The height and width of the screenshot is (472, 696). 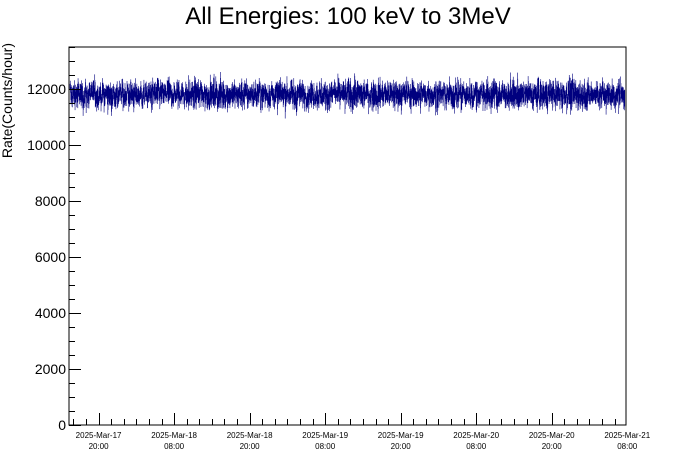 I want to click on x-tick-label-date: 2025-Mar-21, so click(x=627, y=435).